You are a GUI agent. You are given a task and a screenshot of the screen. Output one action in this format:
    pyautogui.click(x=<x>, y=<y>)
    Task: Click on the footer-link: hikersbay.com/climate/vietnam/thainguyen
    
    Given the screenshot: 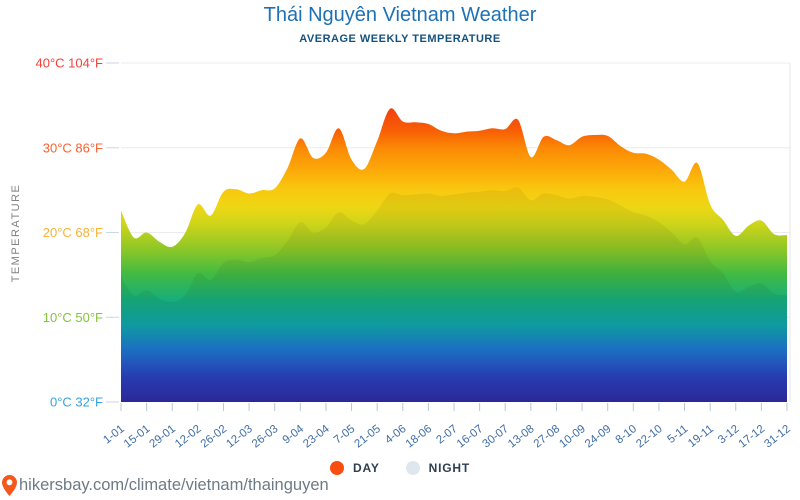 What is the action you would take?
    pyautogui.click(x=165, y=485)
    